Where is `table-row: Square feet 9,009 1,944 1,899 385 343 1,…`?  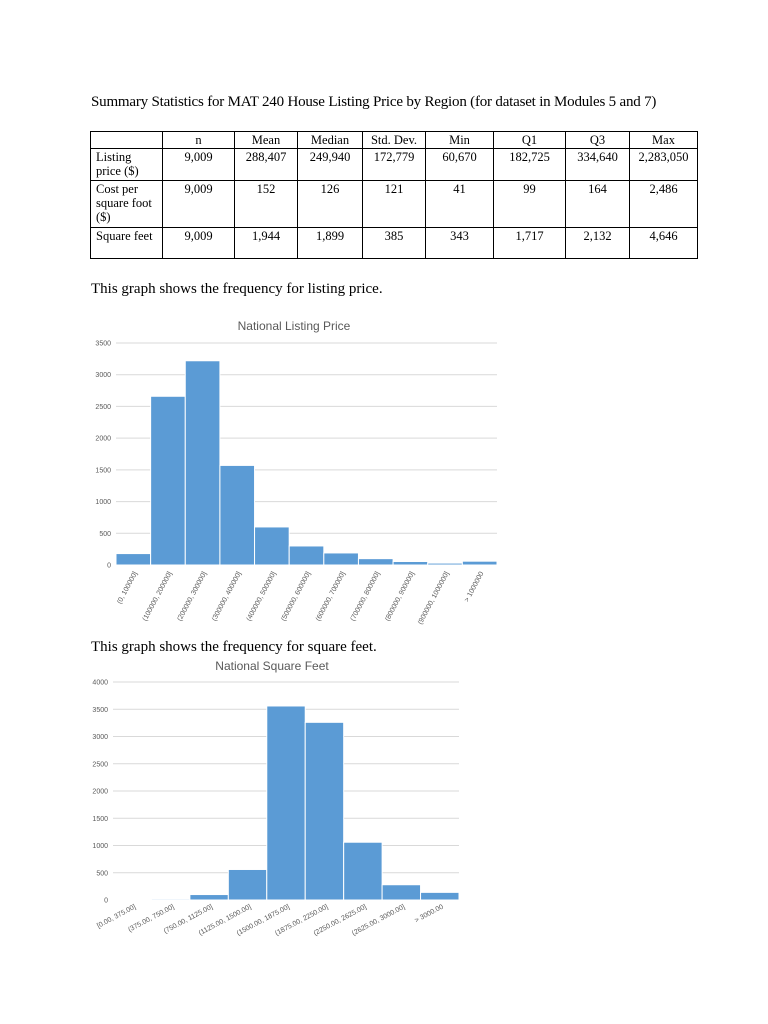
table-row: Square feet 9,009 1,944 1,899 385 343 1,… is located at coordinates (394, 243).